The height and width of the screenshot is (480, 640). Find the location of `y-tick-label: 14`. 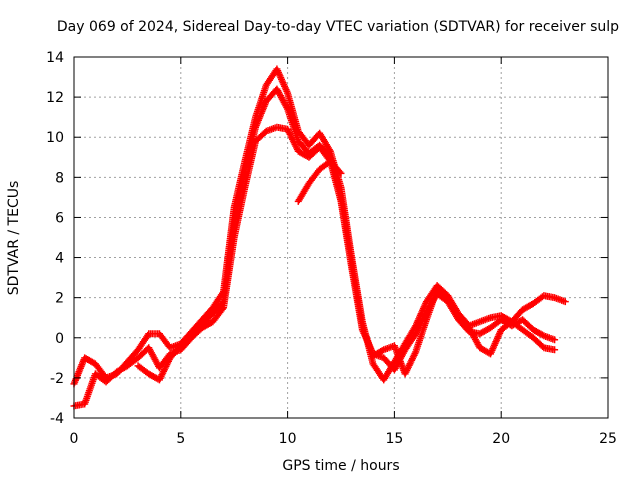

y-tick-label: 14 is located at coordinates (55, 58).